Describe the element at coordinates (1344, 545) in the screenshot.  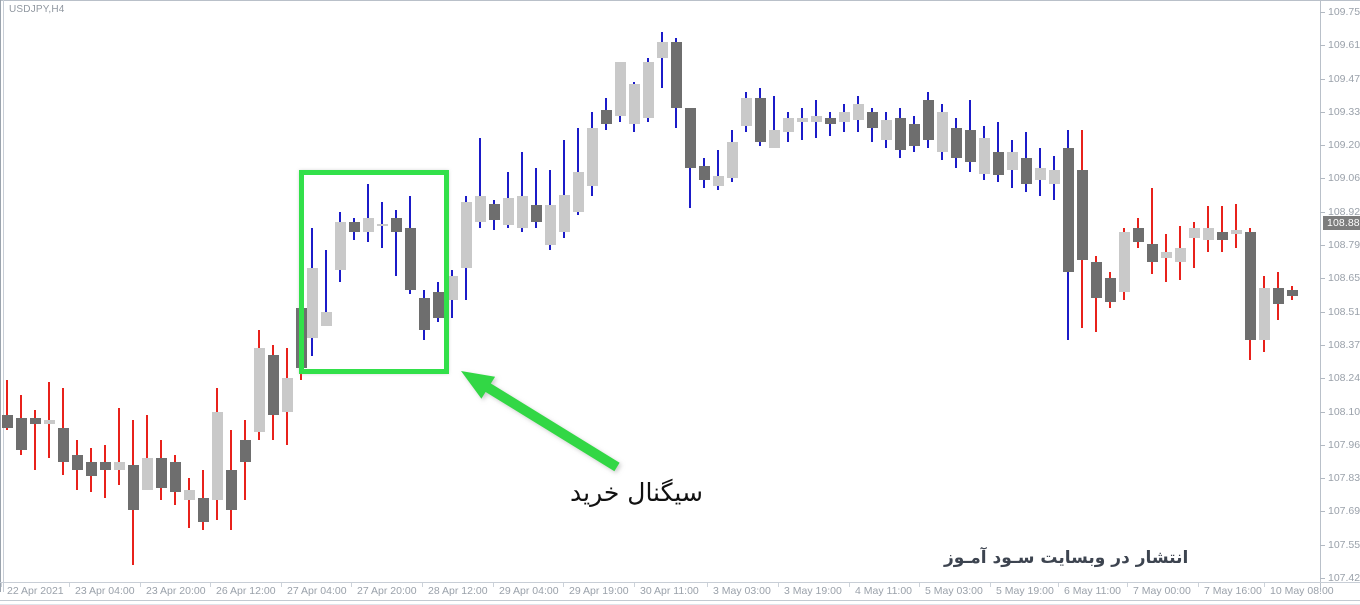
I see `price-label: 107.555` at that location.